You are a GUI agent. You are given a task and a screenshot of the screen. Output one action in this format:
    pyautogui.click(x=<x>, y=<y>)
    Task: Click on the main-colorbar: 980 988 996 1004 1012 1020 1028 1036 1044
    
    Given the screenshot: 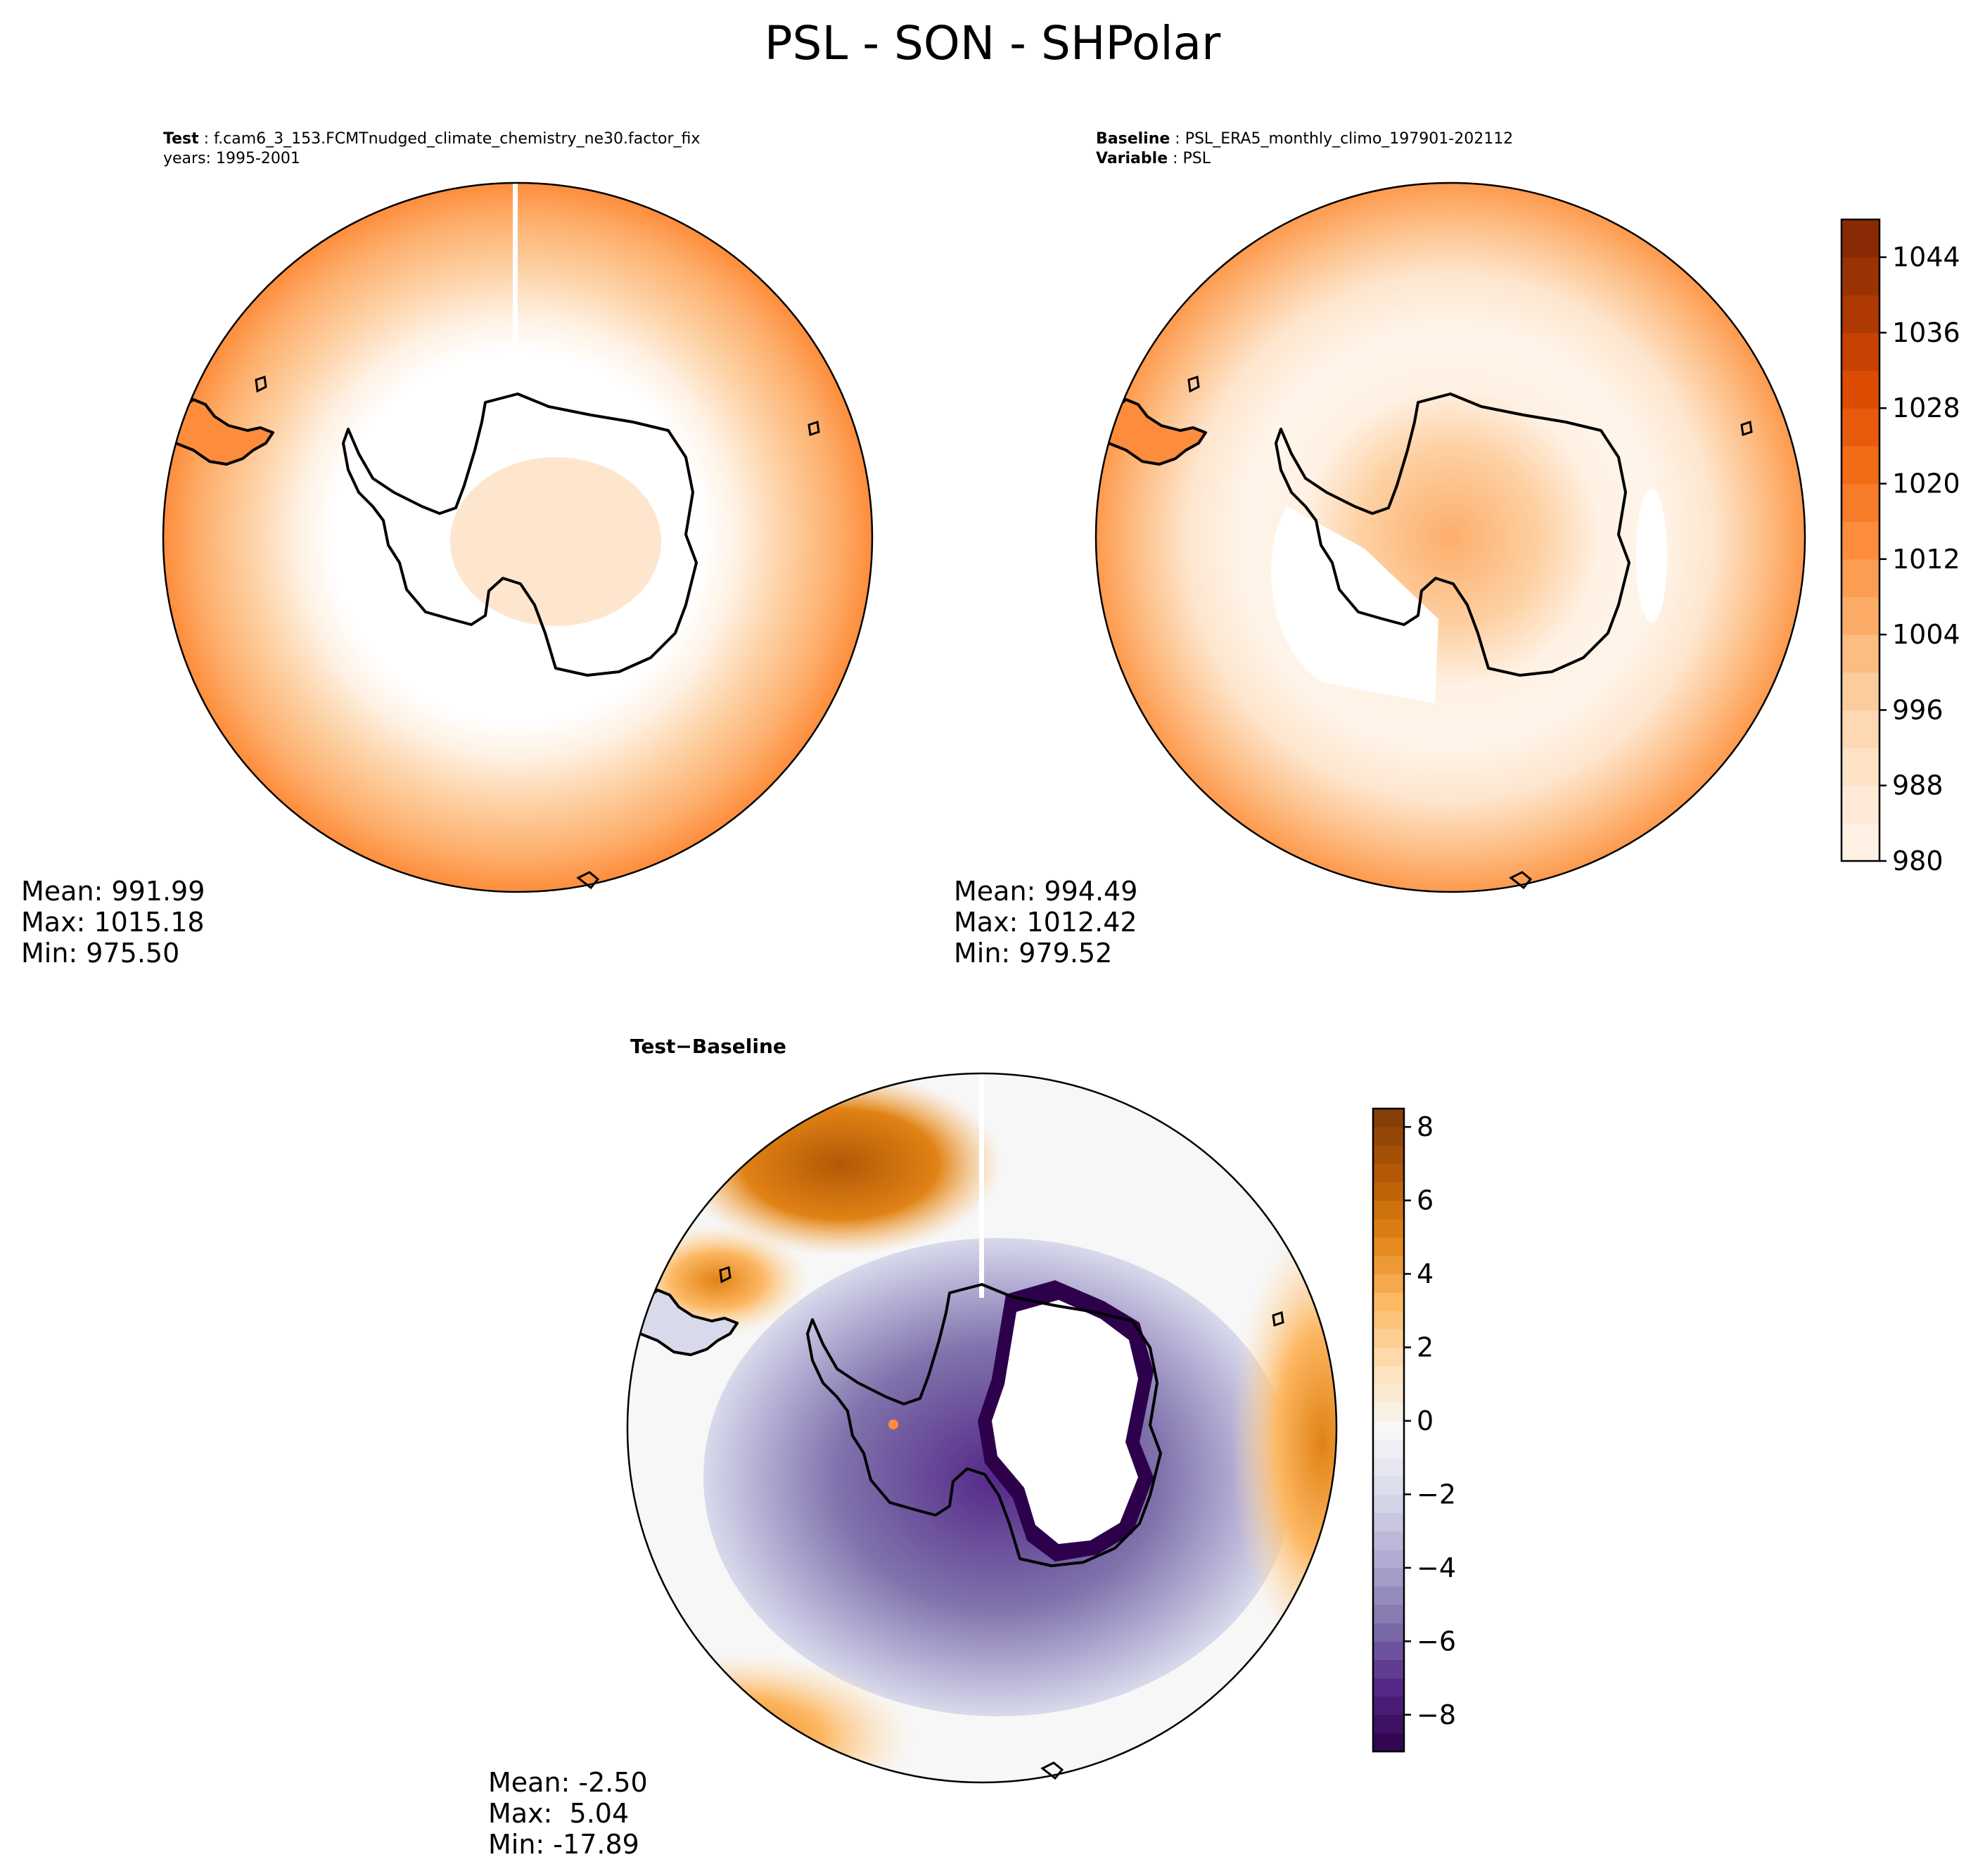 What is the action you would take?
    pyautogui.click(x=1900, y=547)
    